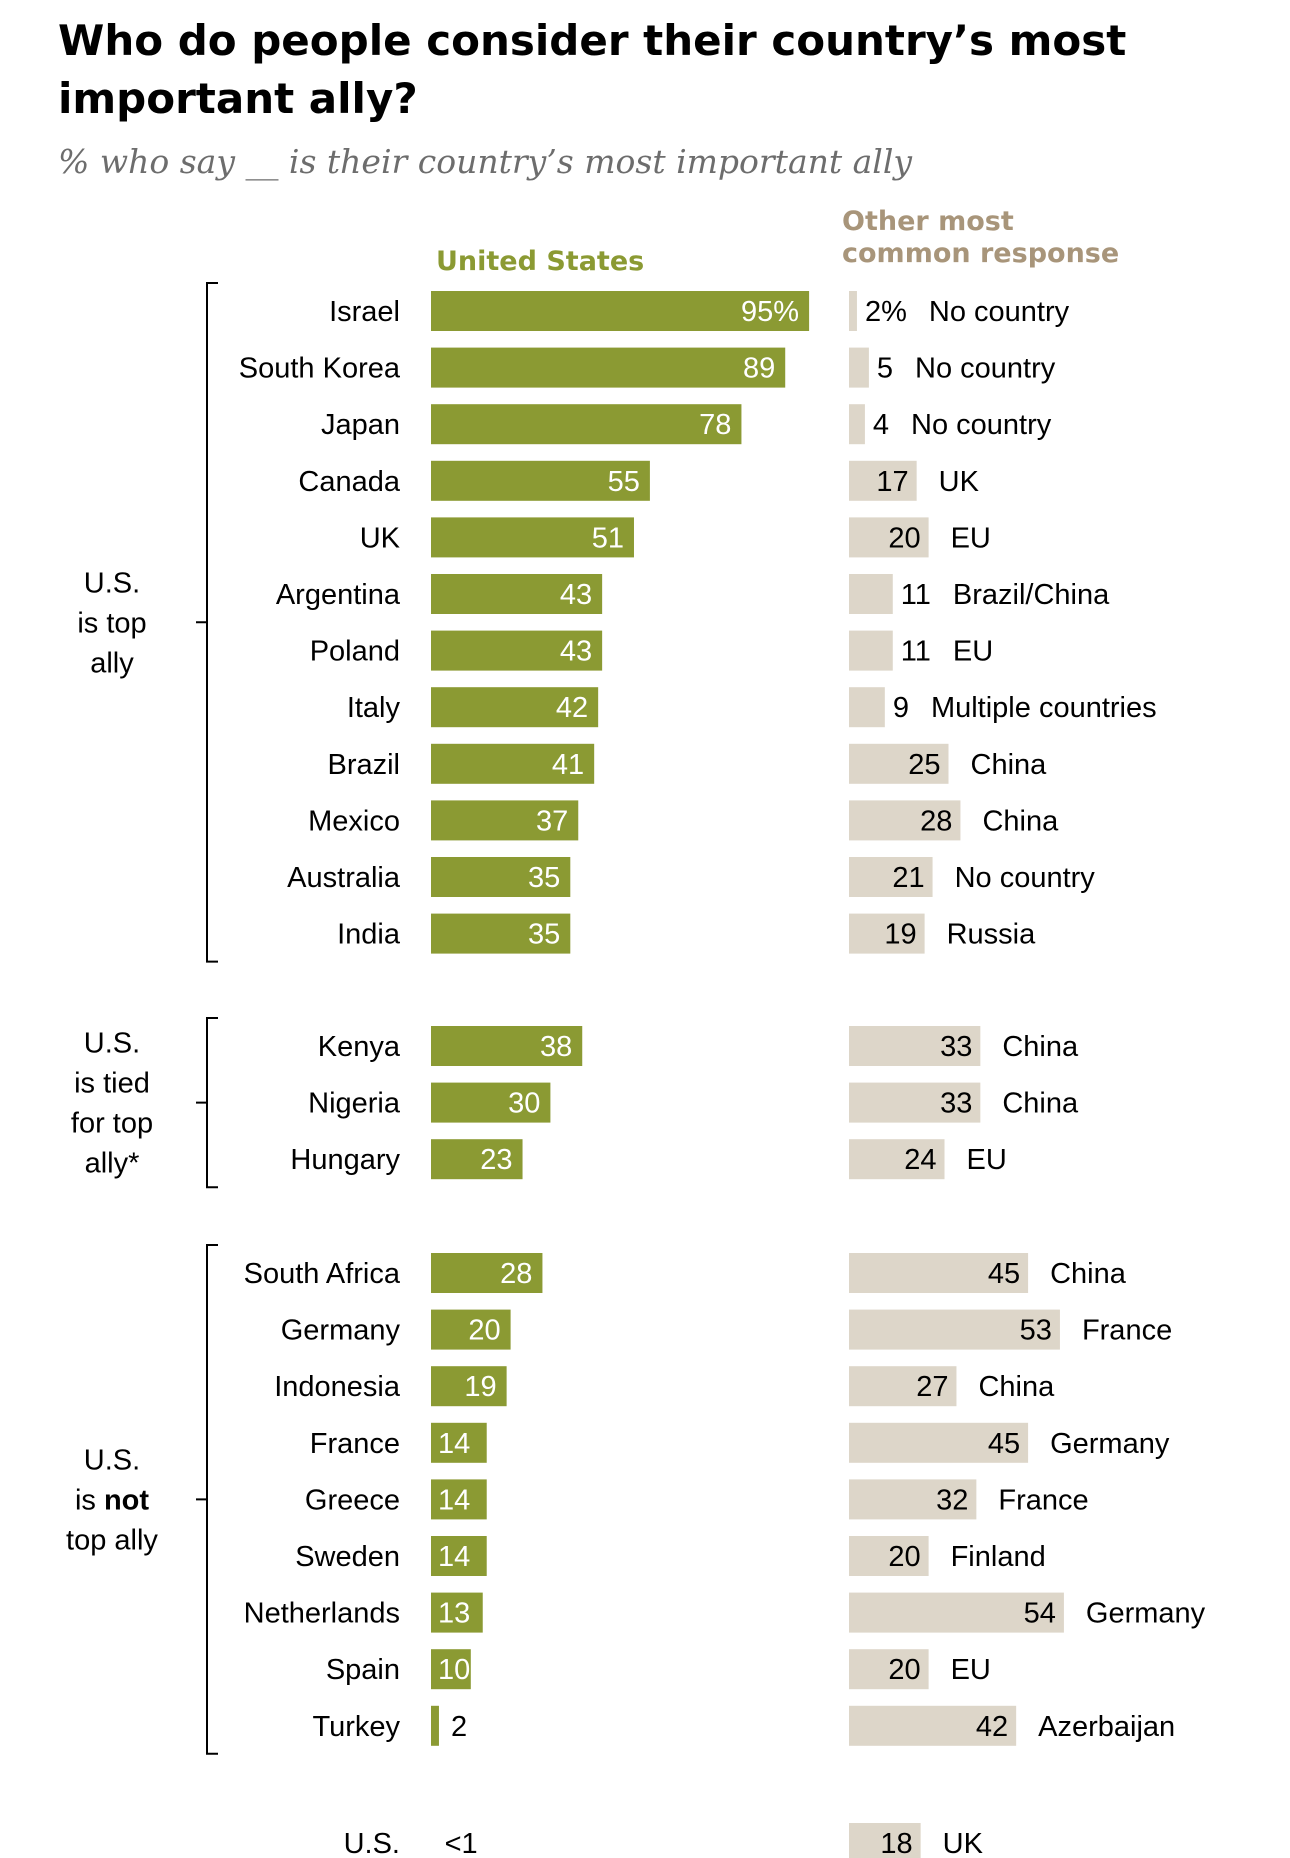 The width and height of the screenshot is (1290, 1858). Describe the element at coordinates (1020, 821) in the screenshot. I see `other-response-mexico: China` at that location.